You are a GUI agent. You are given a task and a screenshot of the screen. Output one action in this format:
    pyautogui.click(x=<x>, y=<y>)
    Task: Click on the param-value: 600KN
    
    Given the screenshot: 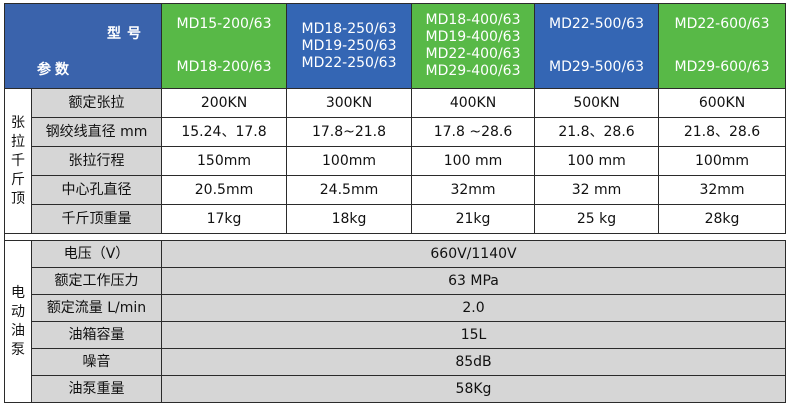 What is the action you would take?
    pyautogui.click(x=722, y=103)
    